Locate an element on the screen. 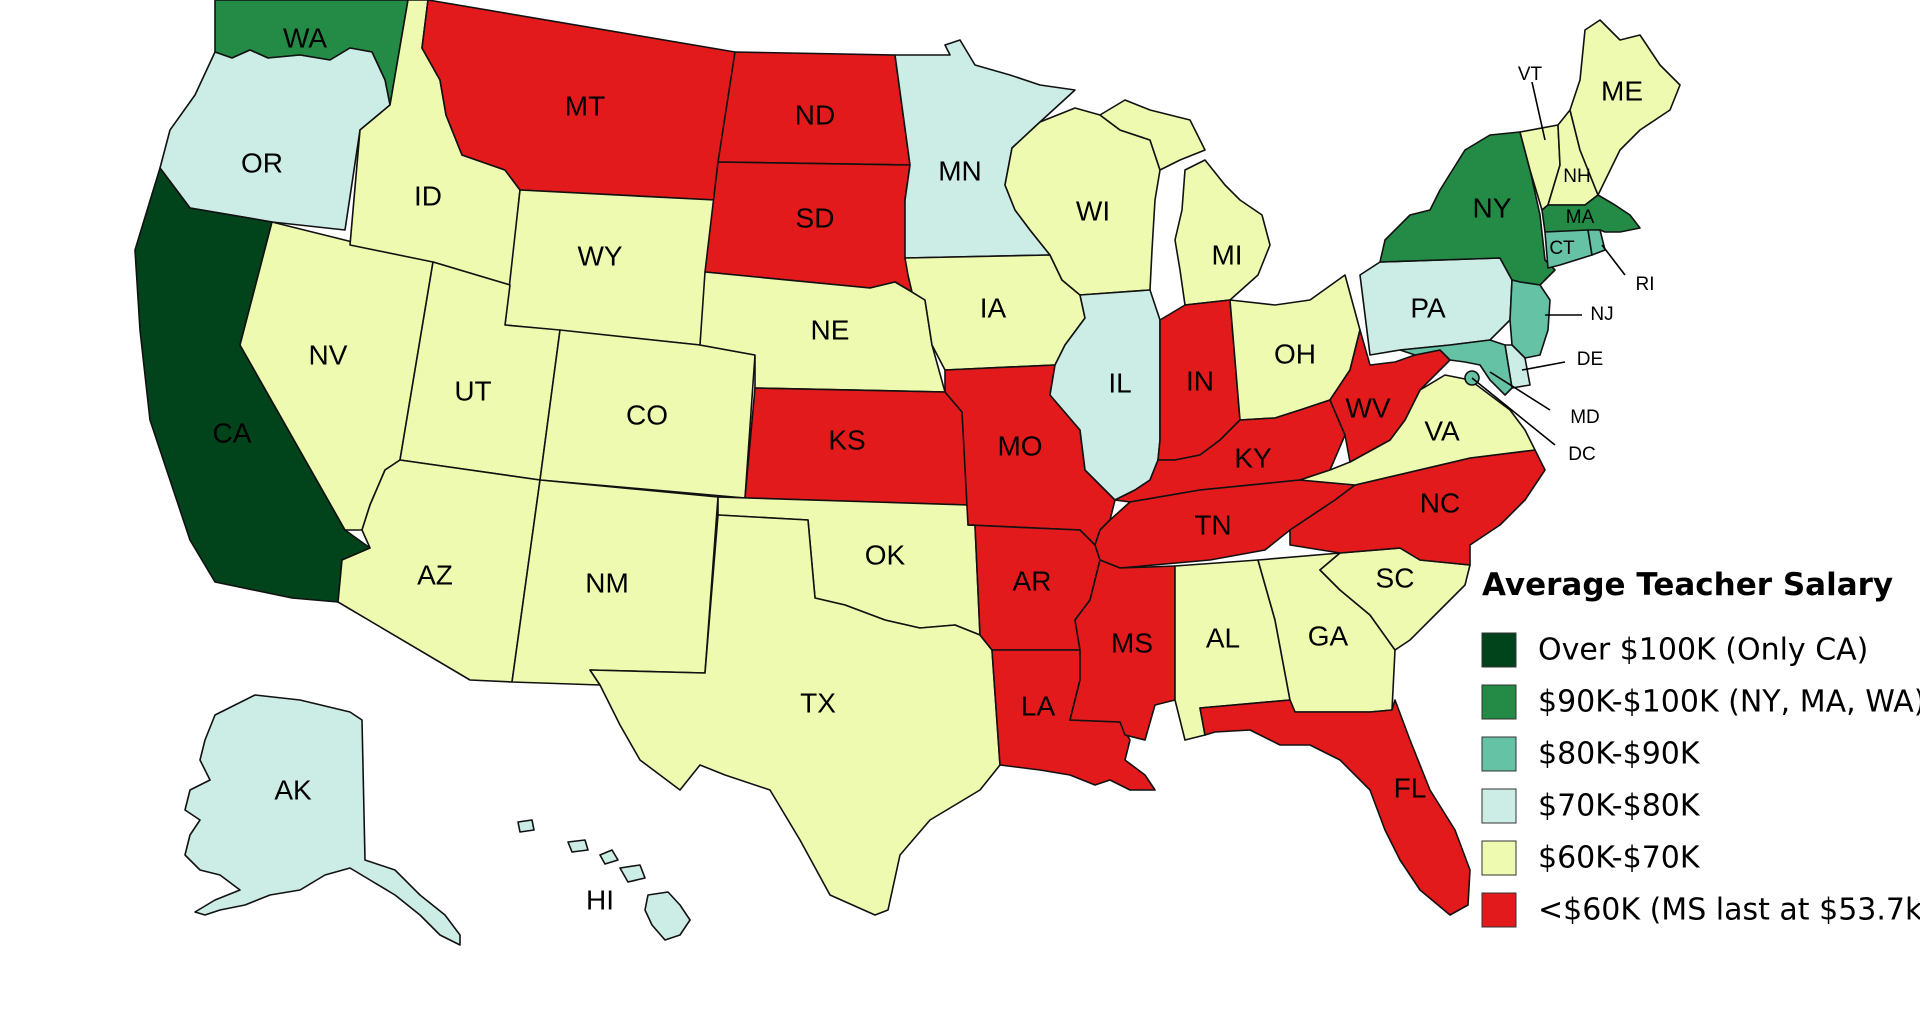  state-ct is located at coordinates (1568, 249).